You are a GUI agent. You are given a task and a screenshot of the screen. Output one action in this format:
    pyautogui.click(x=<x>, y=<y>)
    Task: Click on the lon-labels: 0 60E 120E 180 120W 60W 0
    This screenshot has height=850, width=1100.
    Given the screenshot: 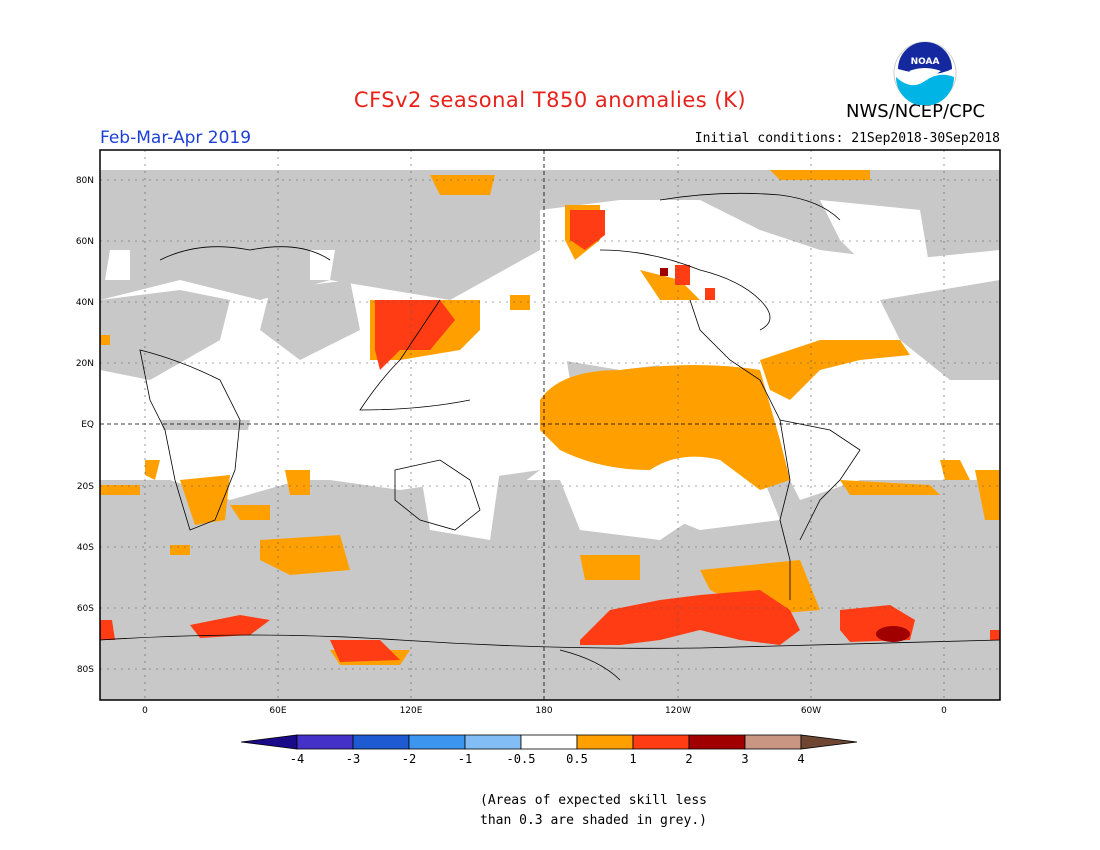 What is the action you would take?
    pyautogui.click(x=544, y=711)
    